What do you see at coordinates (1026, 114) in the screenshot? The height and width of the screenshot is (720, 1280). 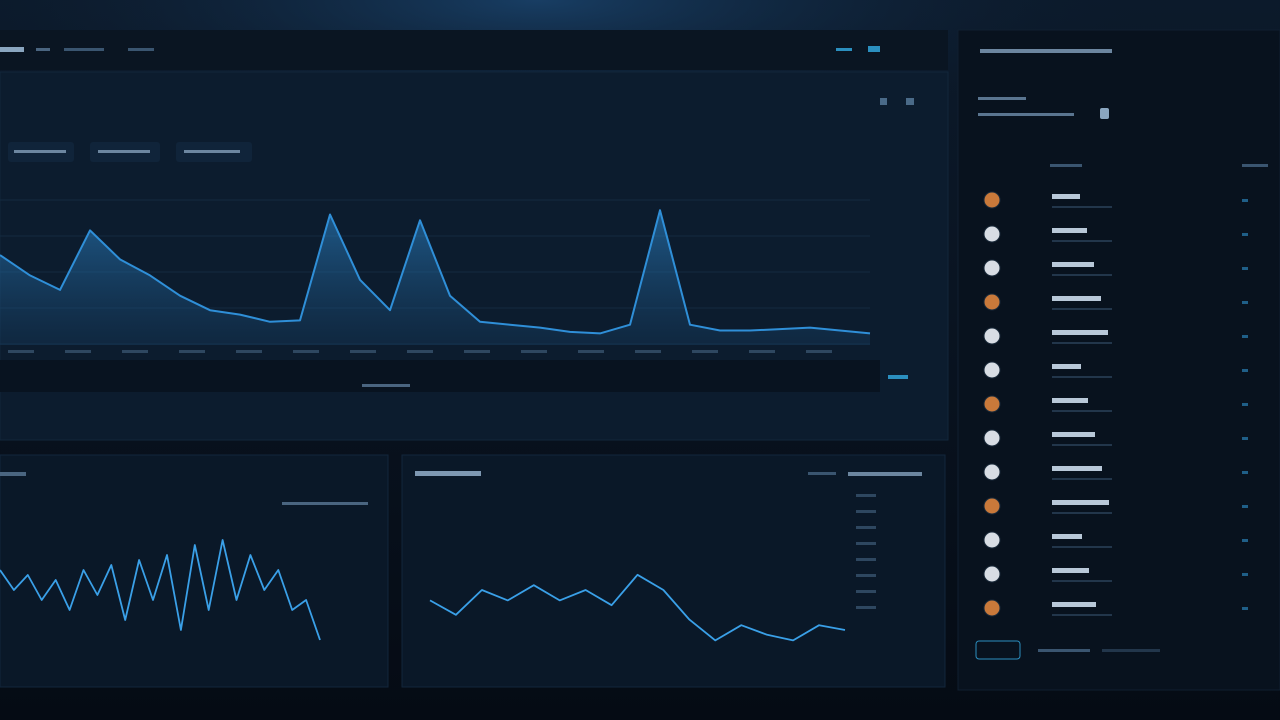 I see `side-label` at bounding box center [1026, 114].